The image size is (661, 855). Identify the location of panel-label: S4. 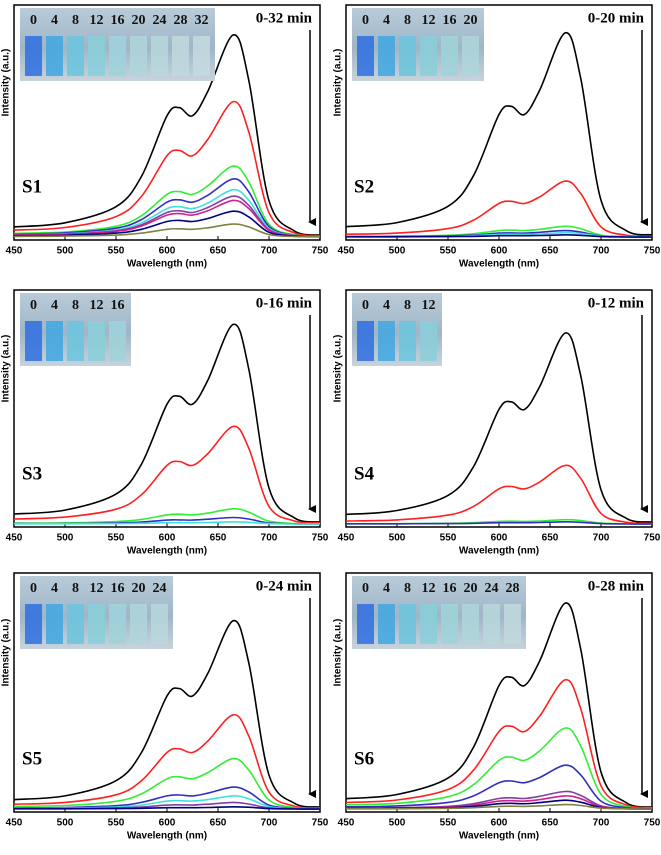
(364, 473).